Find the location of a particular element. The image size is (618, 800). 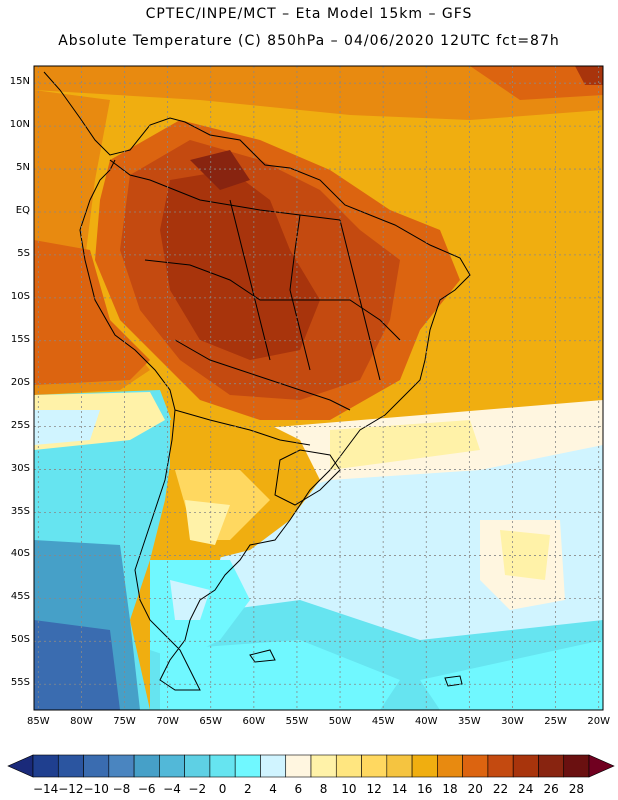

latitude-label: 30S is located at coordinates (20, 468).